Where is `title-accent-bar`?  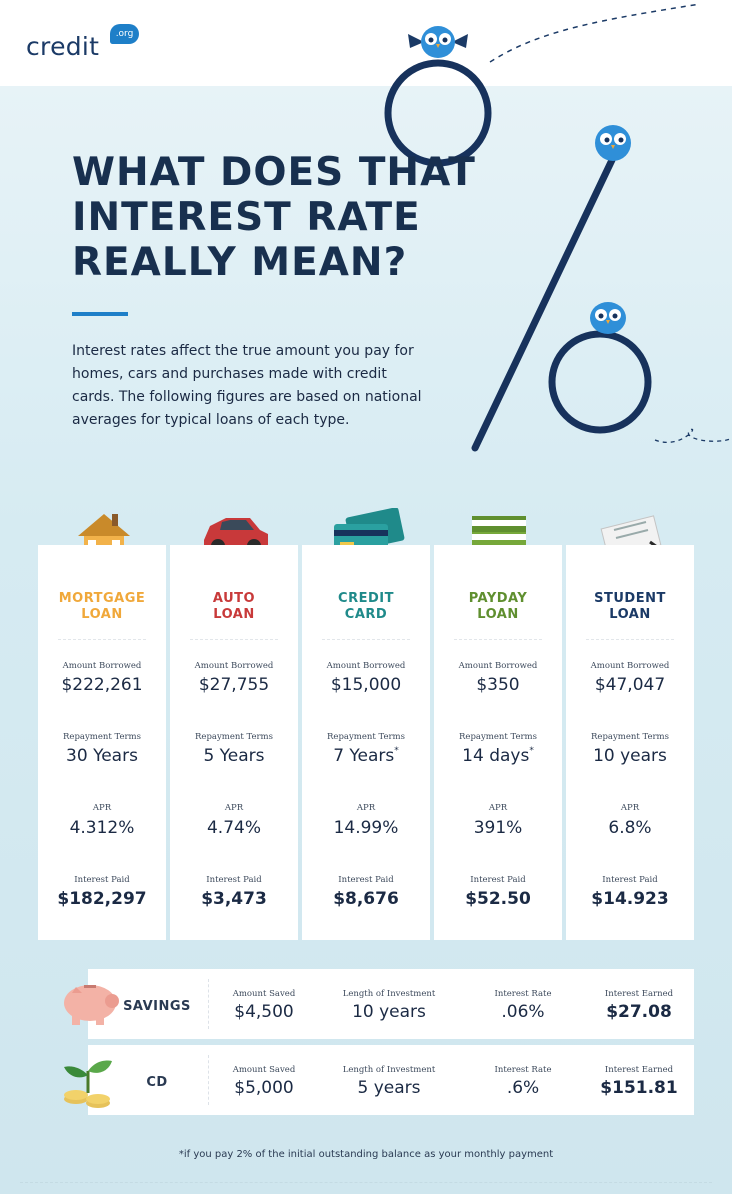 title-accent-bar is located at coordinates (100, 314).